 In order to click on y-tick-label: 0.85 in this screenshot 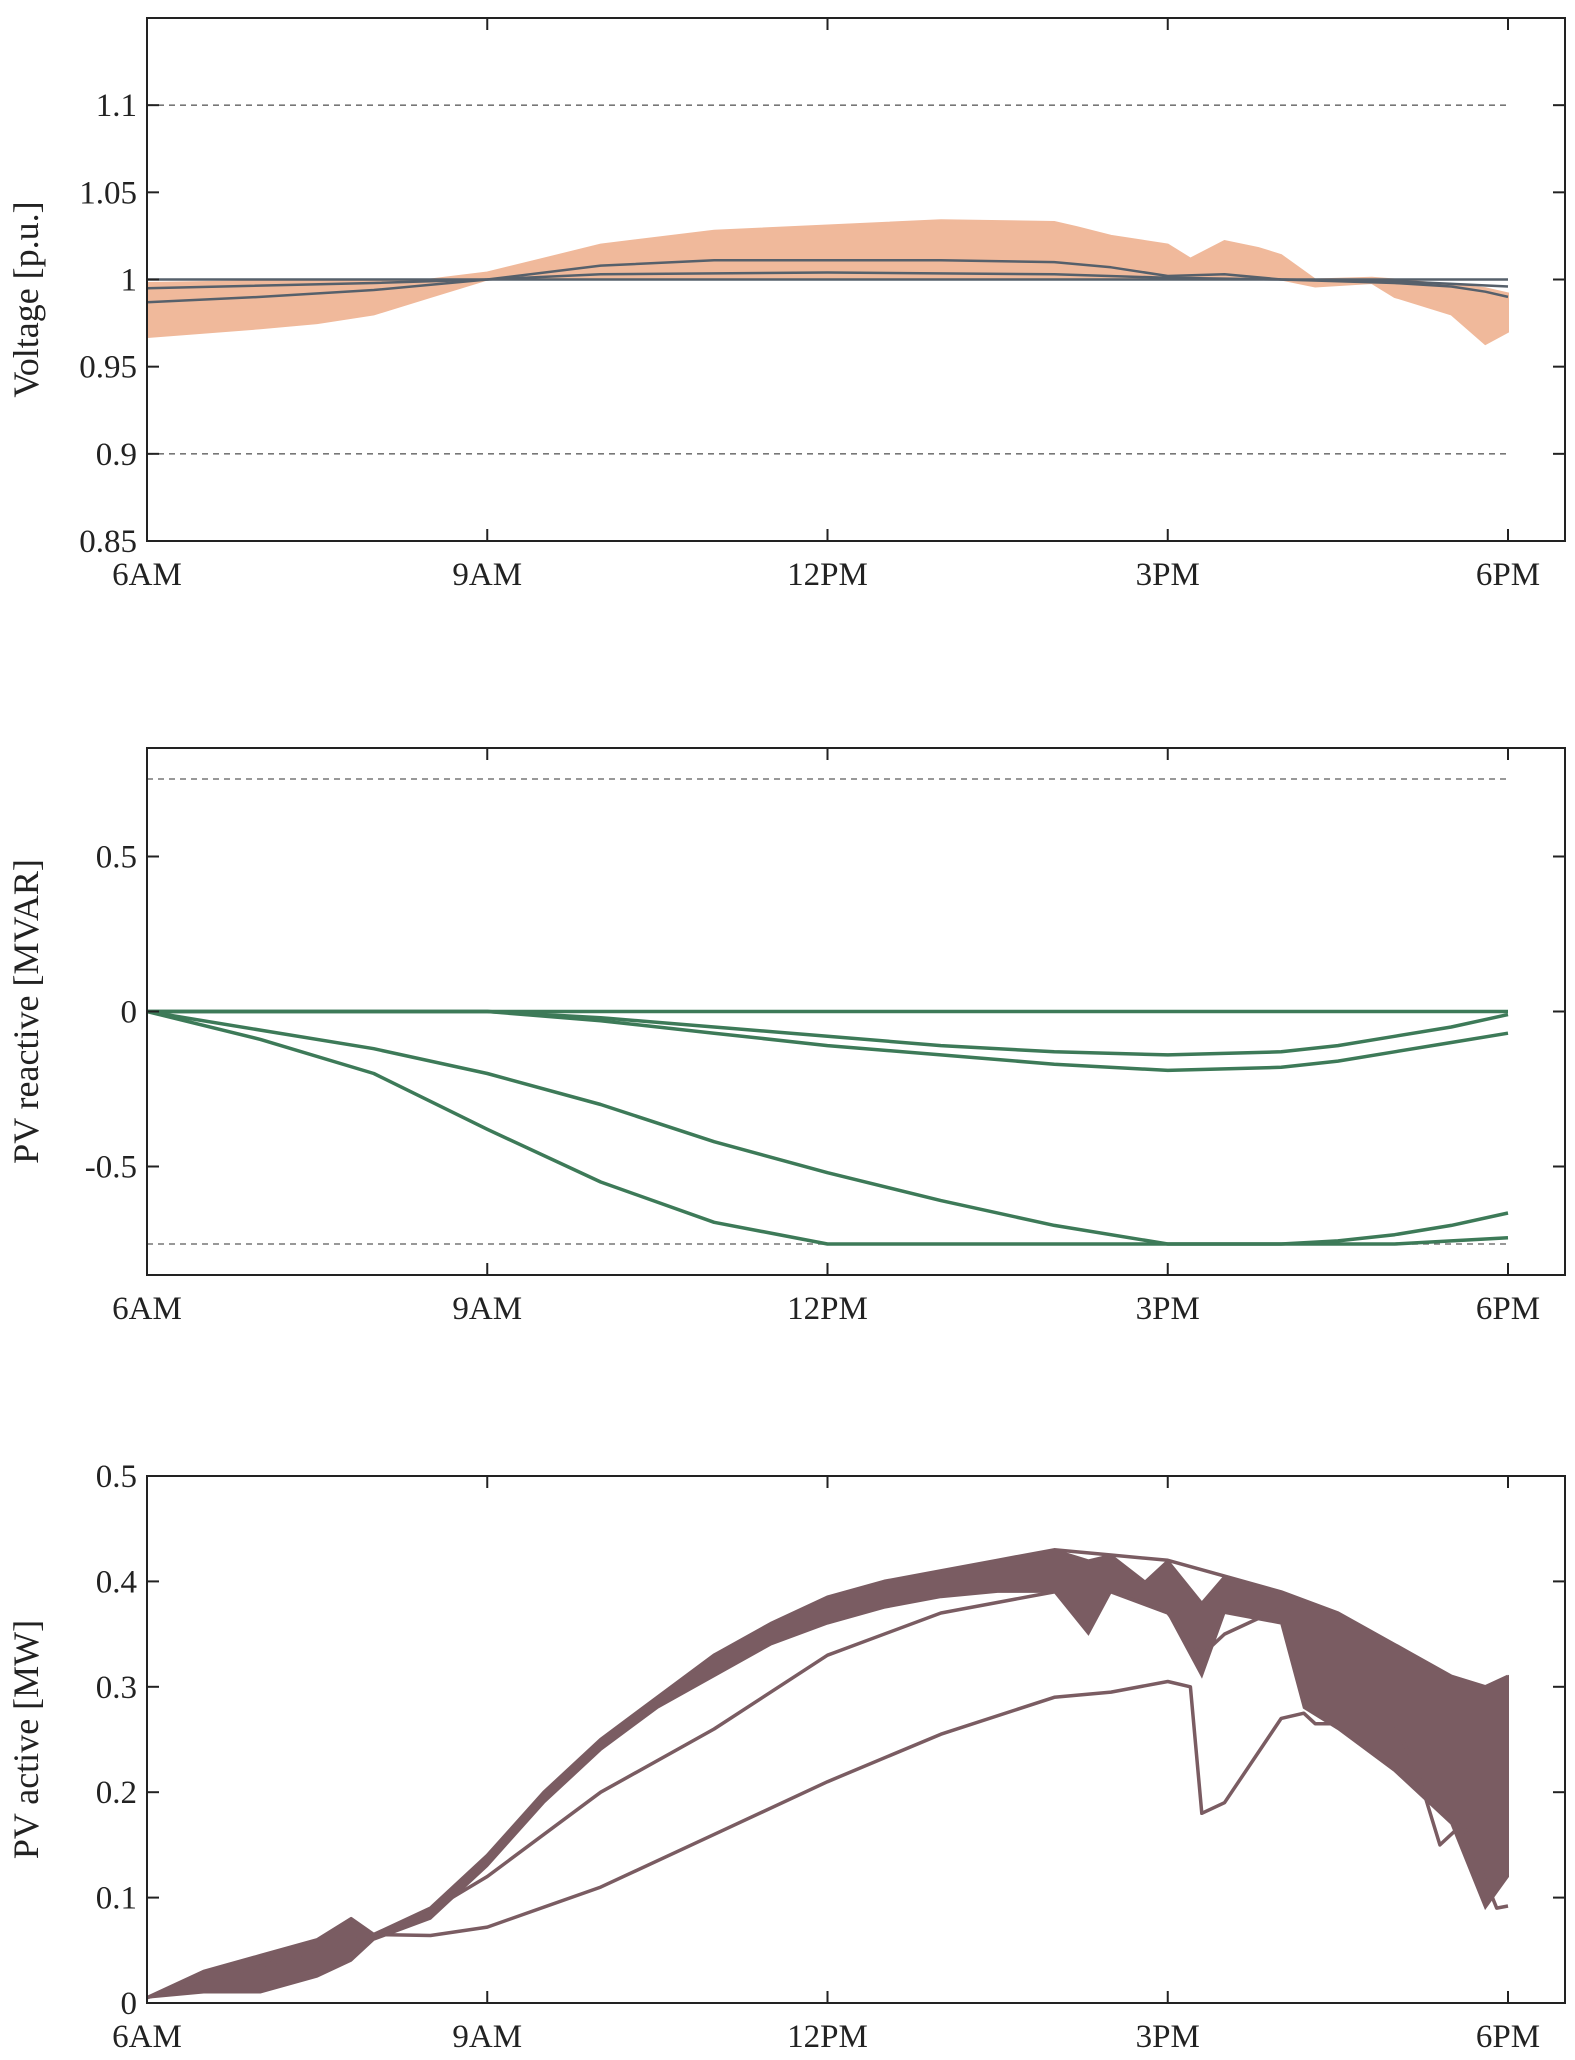, I will do `click(108, 542)`.